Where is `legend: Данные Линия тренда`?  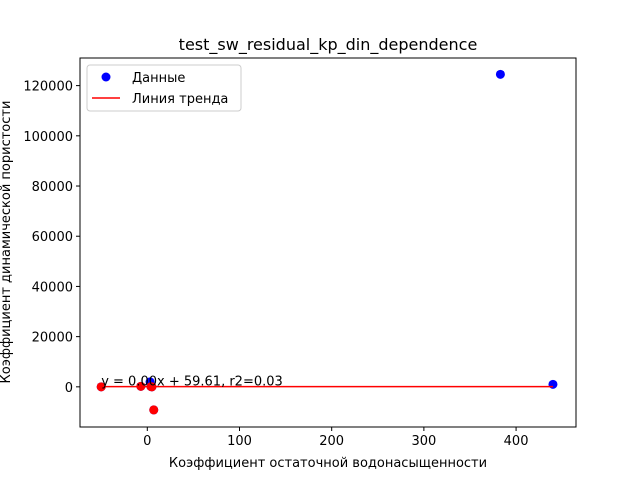 legend: Данные Линия тренда is located at coordinates (164, 88).